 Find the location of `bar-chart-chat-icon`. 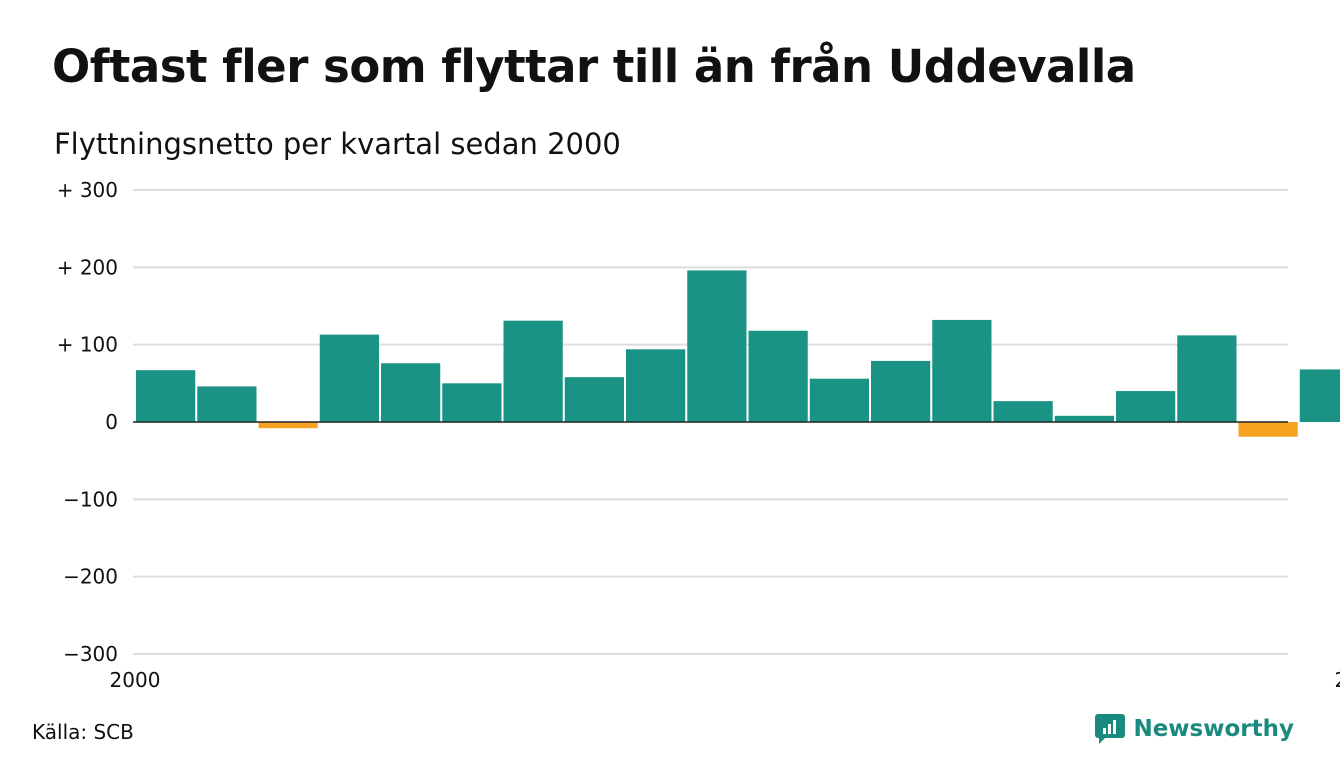

bar-chart-chat-icon is located at coordinates (1110, 729).